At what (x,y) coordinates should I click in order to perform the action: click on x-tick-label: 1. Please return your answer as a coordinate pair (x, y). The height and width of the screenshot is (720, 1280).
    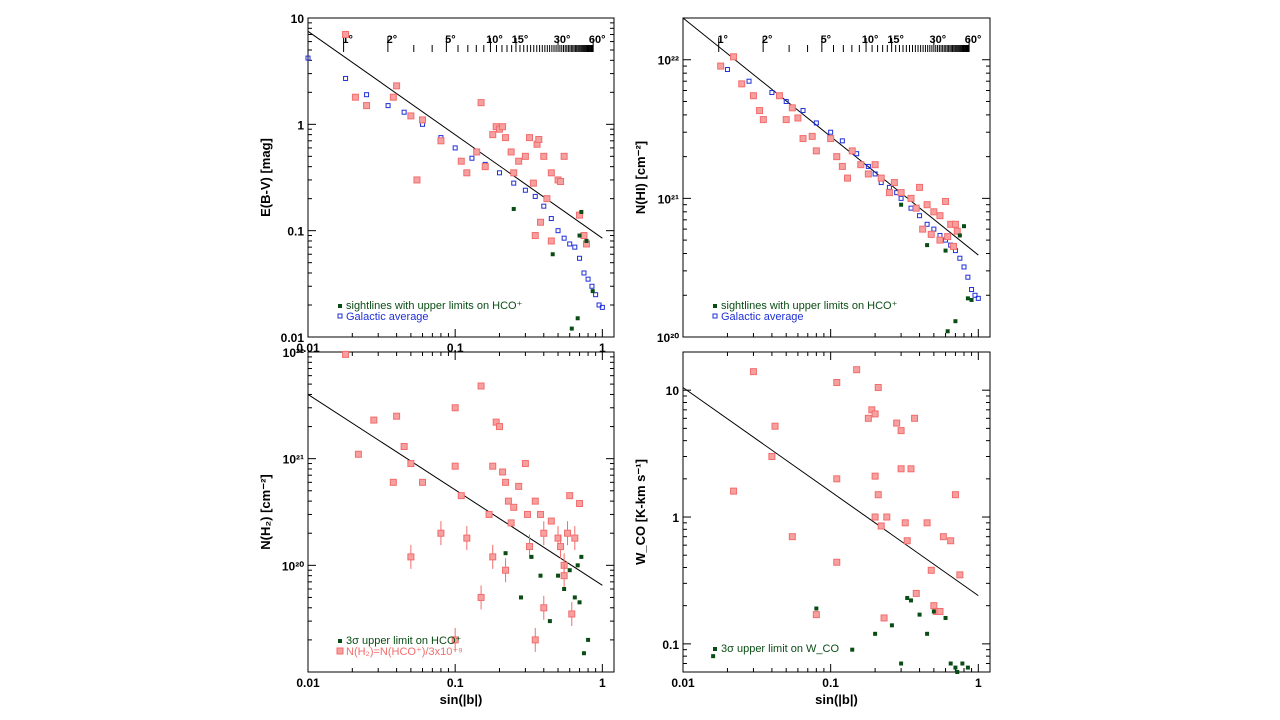
    Looking at the image, I should click on (602, 683).